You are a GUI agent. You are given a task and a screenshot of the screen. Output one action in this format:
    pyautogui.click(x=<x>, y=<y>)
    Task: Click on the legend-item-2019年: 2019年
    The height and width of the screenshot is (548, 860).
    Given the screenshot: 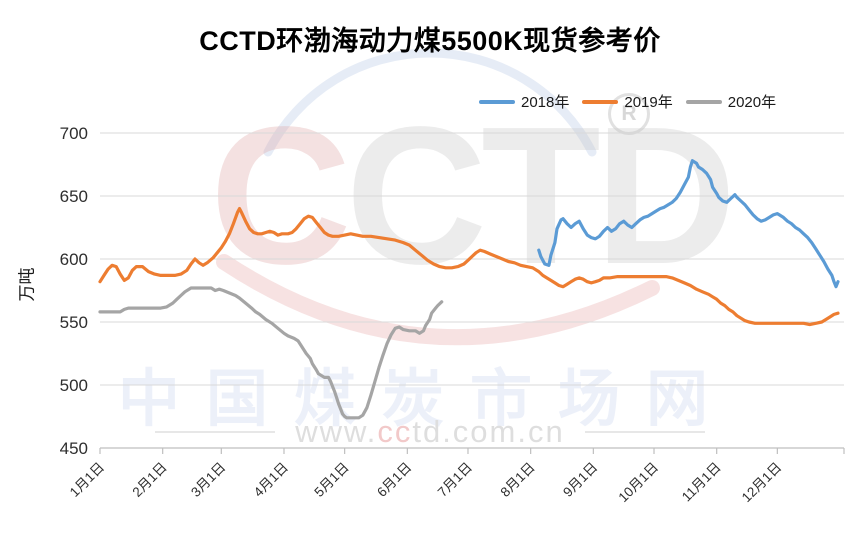 What is the action you would take?
    pyautogui.click(x=627, y=101)
    